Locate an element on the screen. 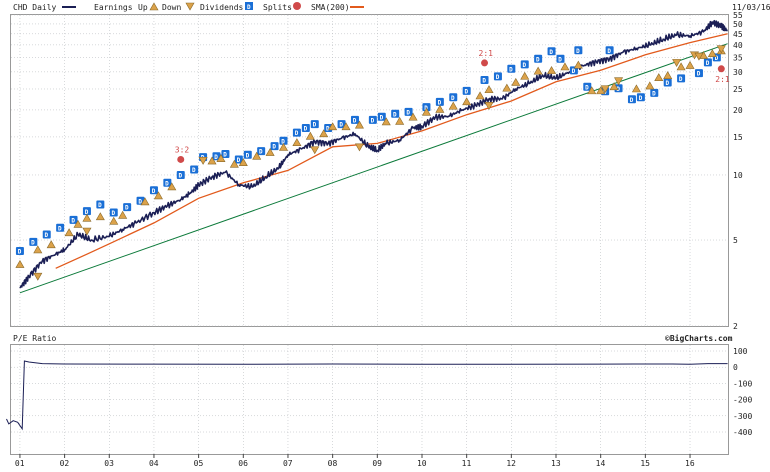 This screenshot has height=472, width=770. price-tick-label: 45 is located at coordinates (738, 34).